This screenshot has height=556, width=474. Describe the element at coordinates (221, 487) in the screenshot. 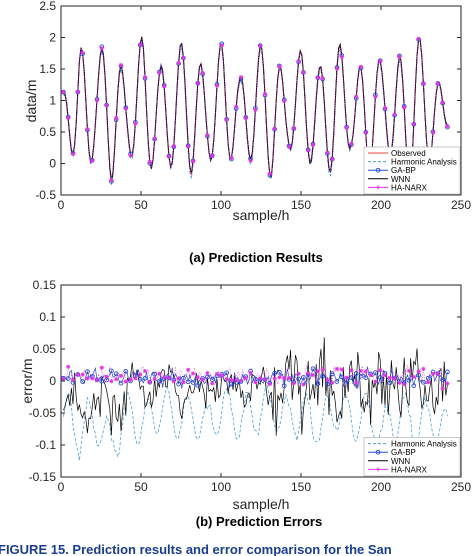

I see `x-tick-label: 100` at that location.